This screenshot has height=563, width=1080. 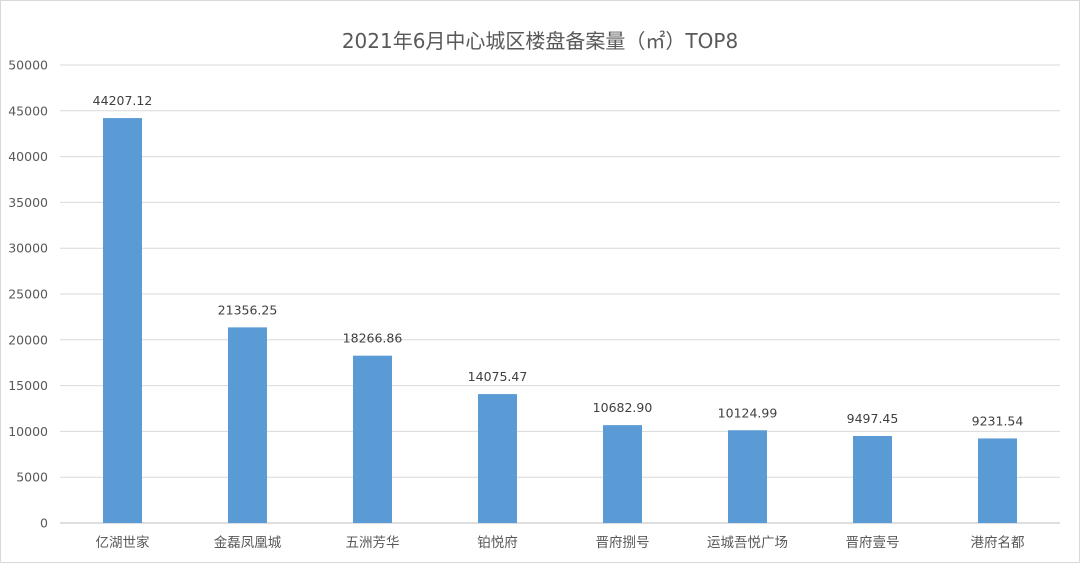 I want to click on y-tick-label: 50000, so click(x=28, y=65).